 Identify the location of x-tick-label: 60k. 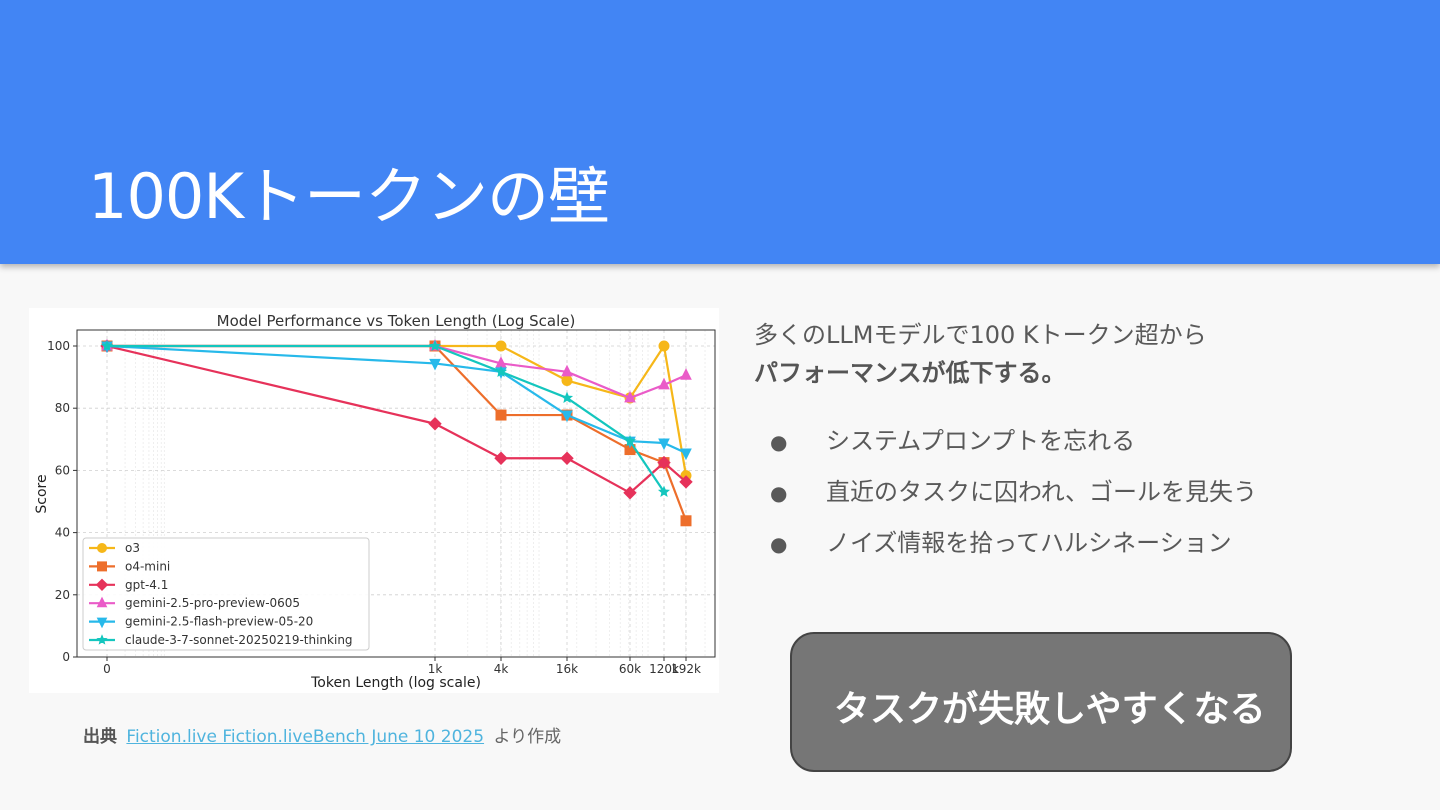
(630, 669).